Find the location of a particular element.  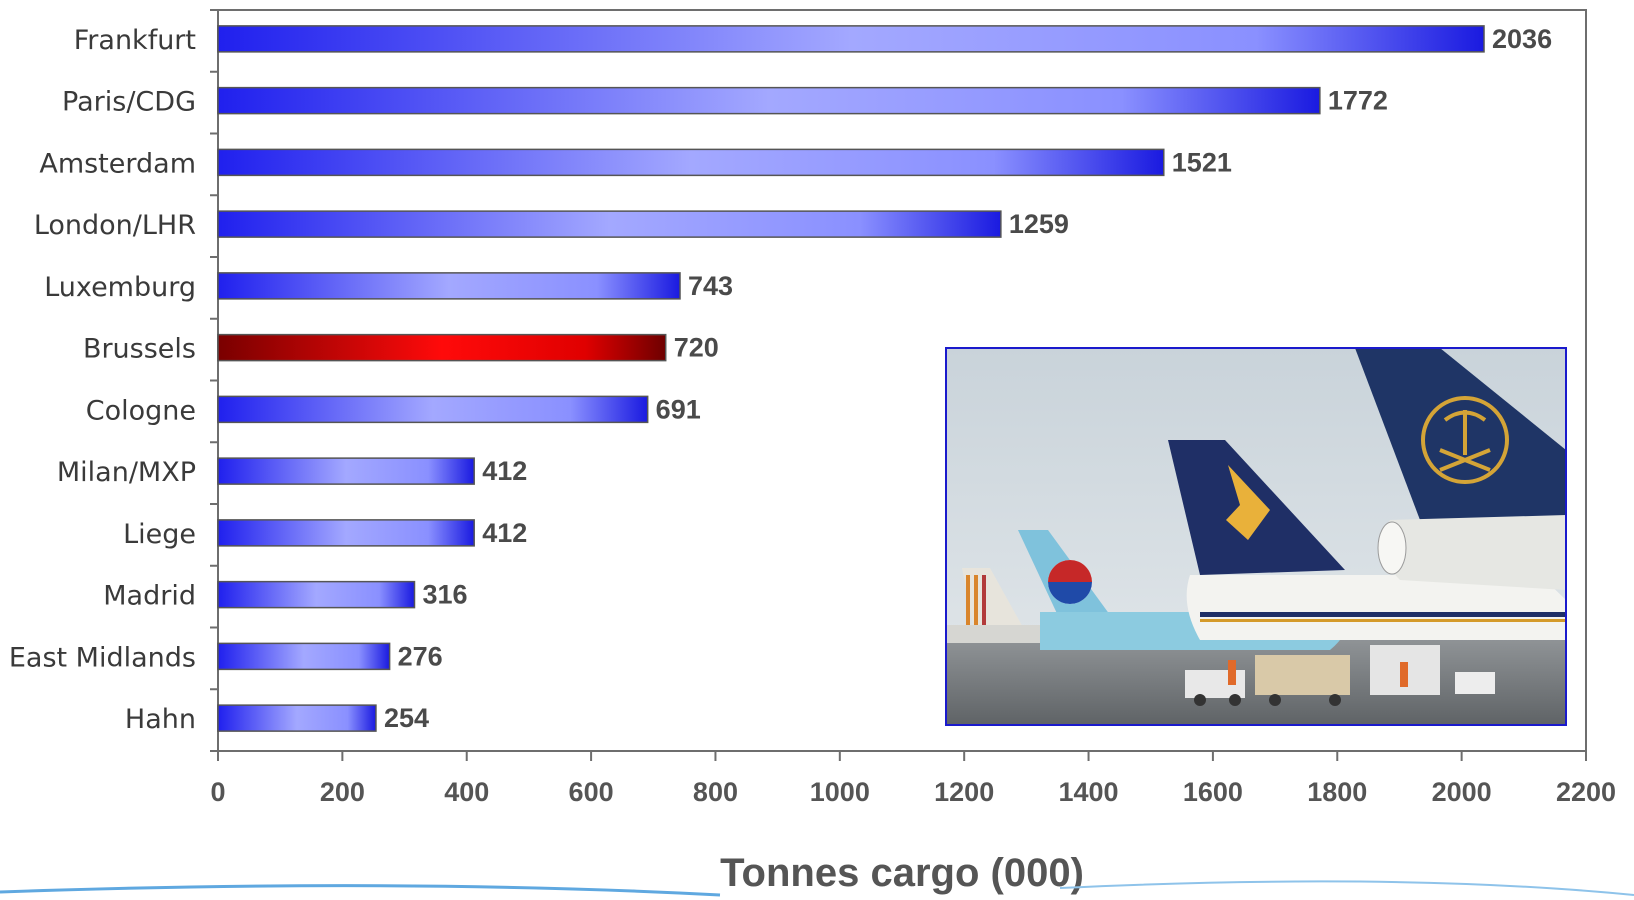

category-label-east-midlands: East Midlands is located at coordinates (102, 657).